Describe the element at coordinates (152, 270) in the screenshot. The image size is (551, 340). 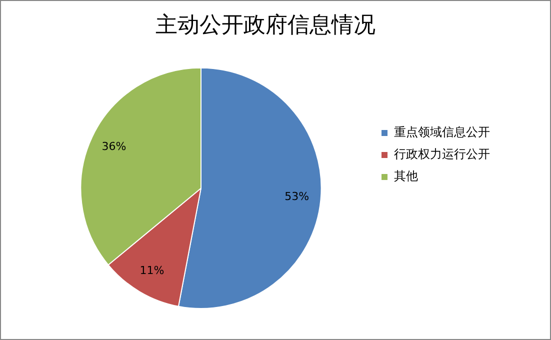
I see `data-label: 11%` at that location.